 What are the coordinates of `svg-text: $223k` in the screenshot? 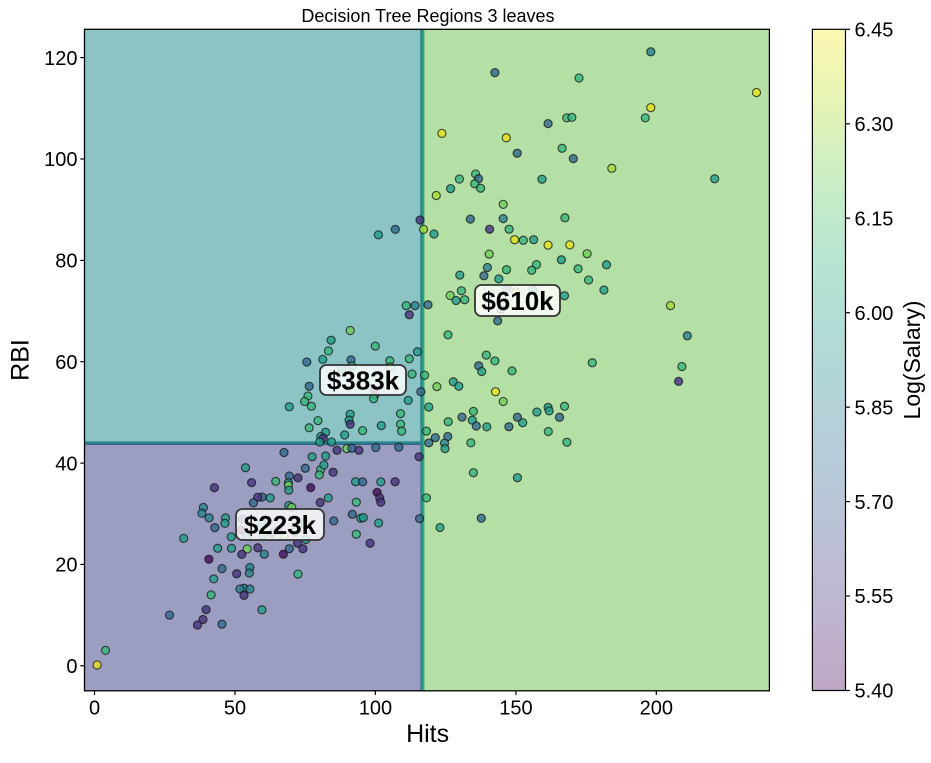 It's located at (280, 525).